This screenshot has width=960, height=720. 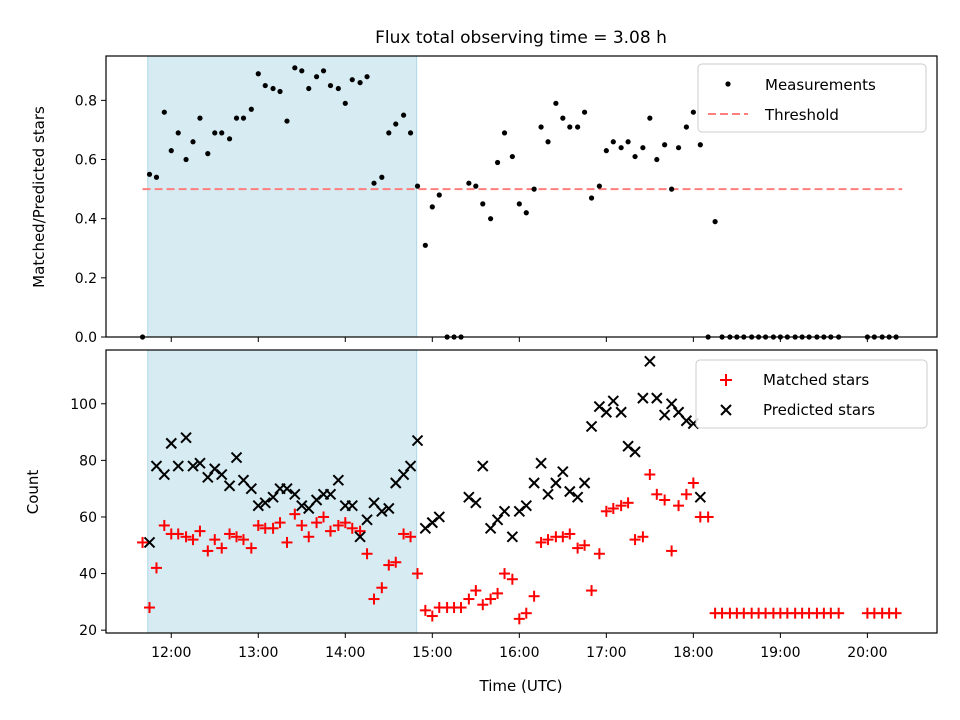 I want to click on top-x-axis-ticks, so click(x=519, y=339).